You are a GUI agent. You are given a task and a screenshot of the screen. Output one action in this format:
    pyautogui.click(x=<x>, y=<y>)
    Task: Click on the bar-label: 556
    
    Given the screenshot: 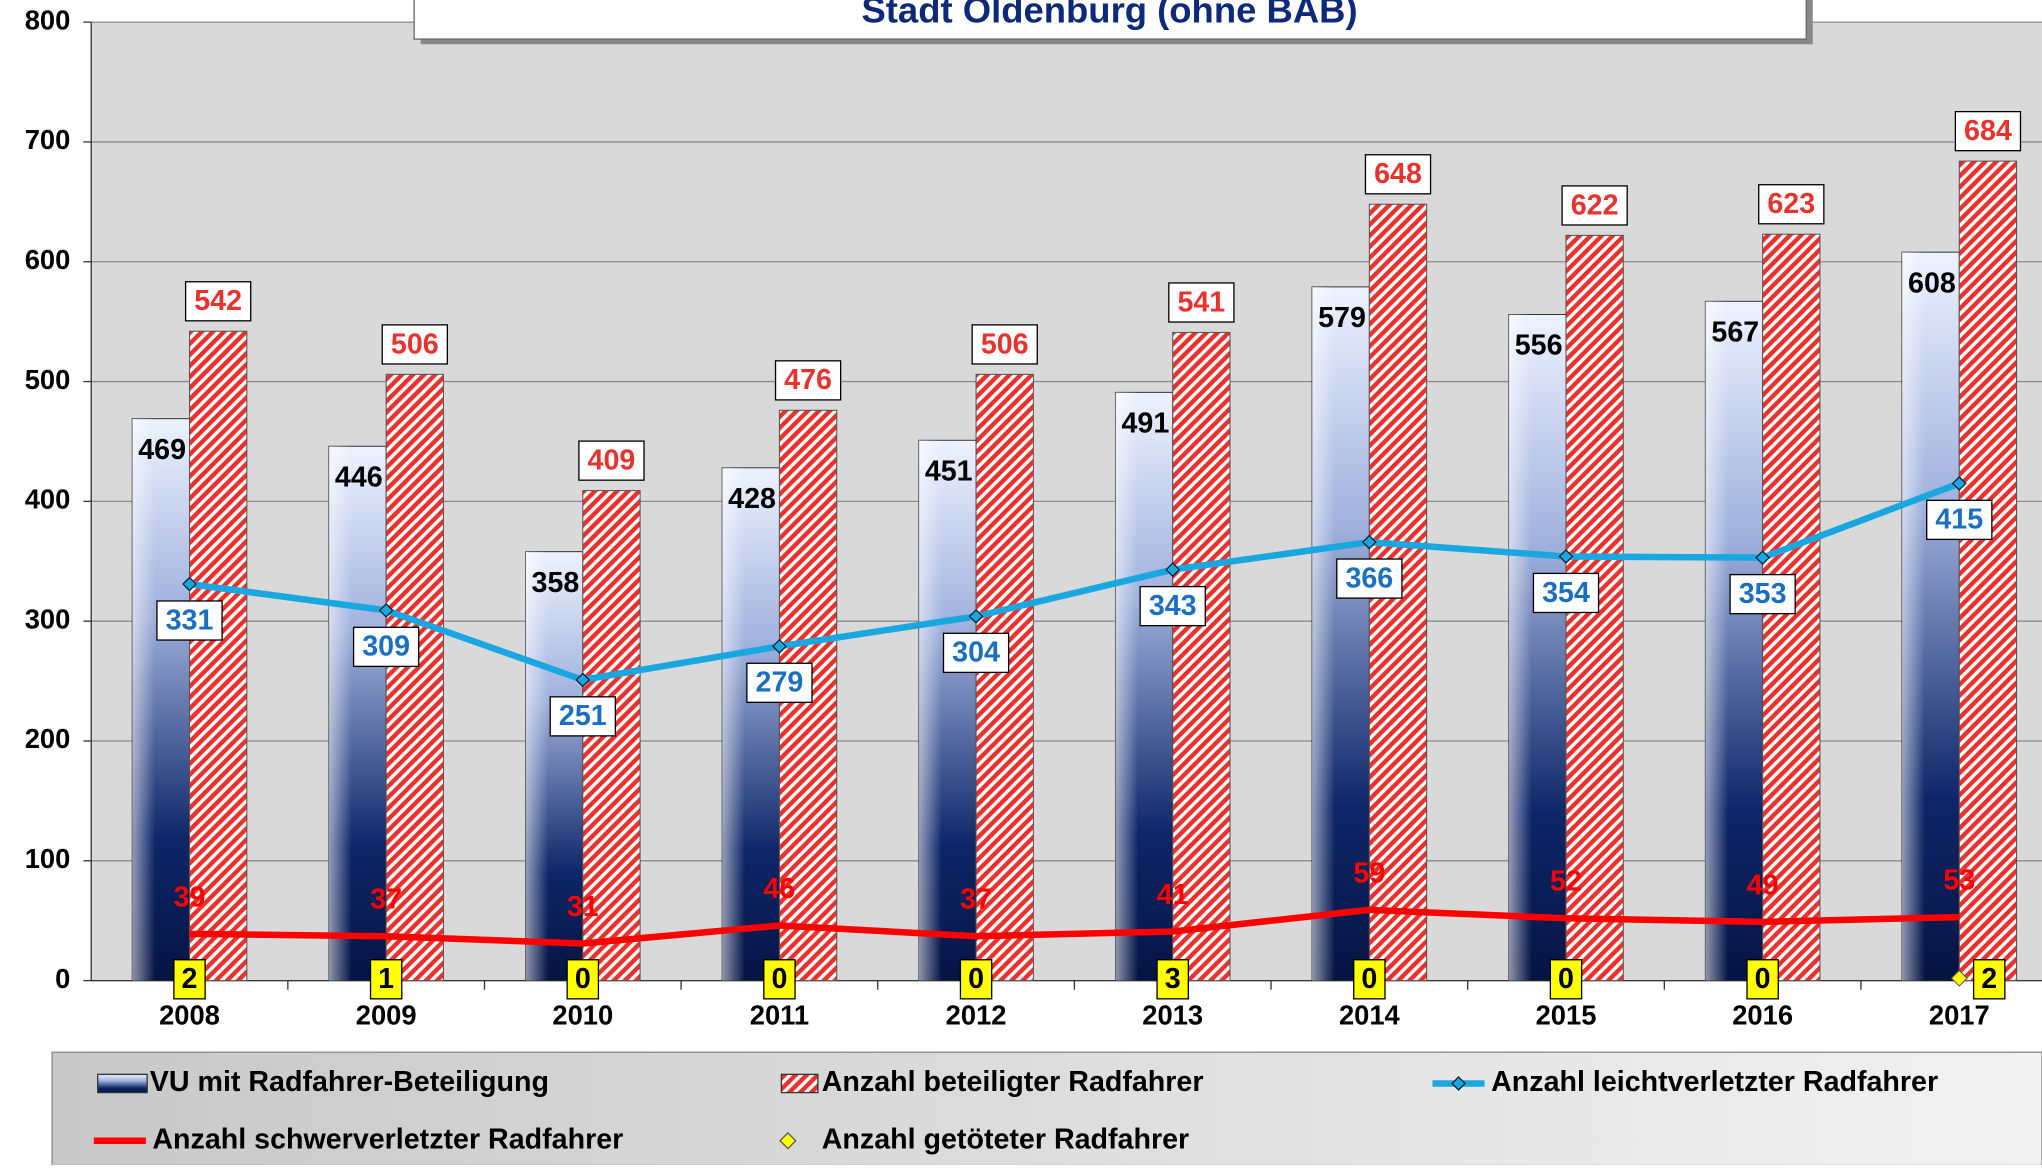 What is the action you would take?
    pyautogui.click(x=1539, y=346)
    